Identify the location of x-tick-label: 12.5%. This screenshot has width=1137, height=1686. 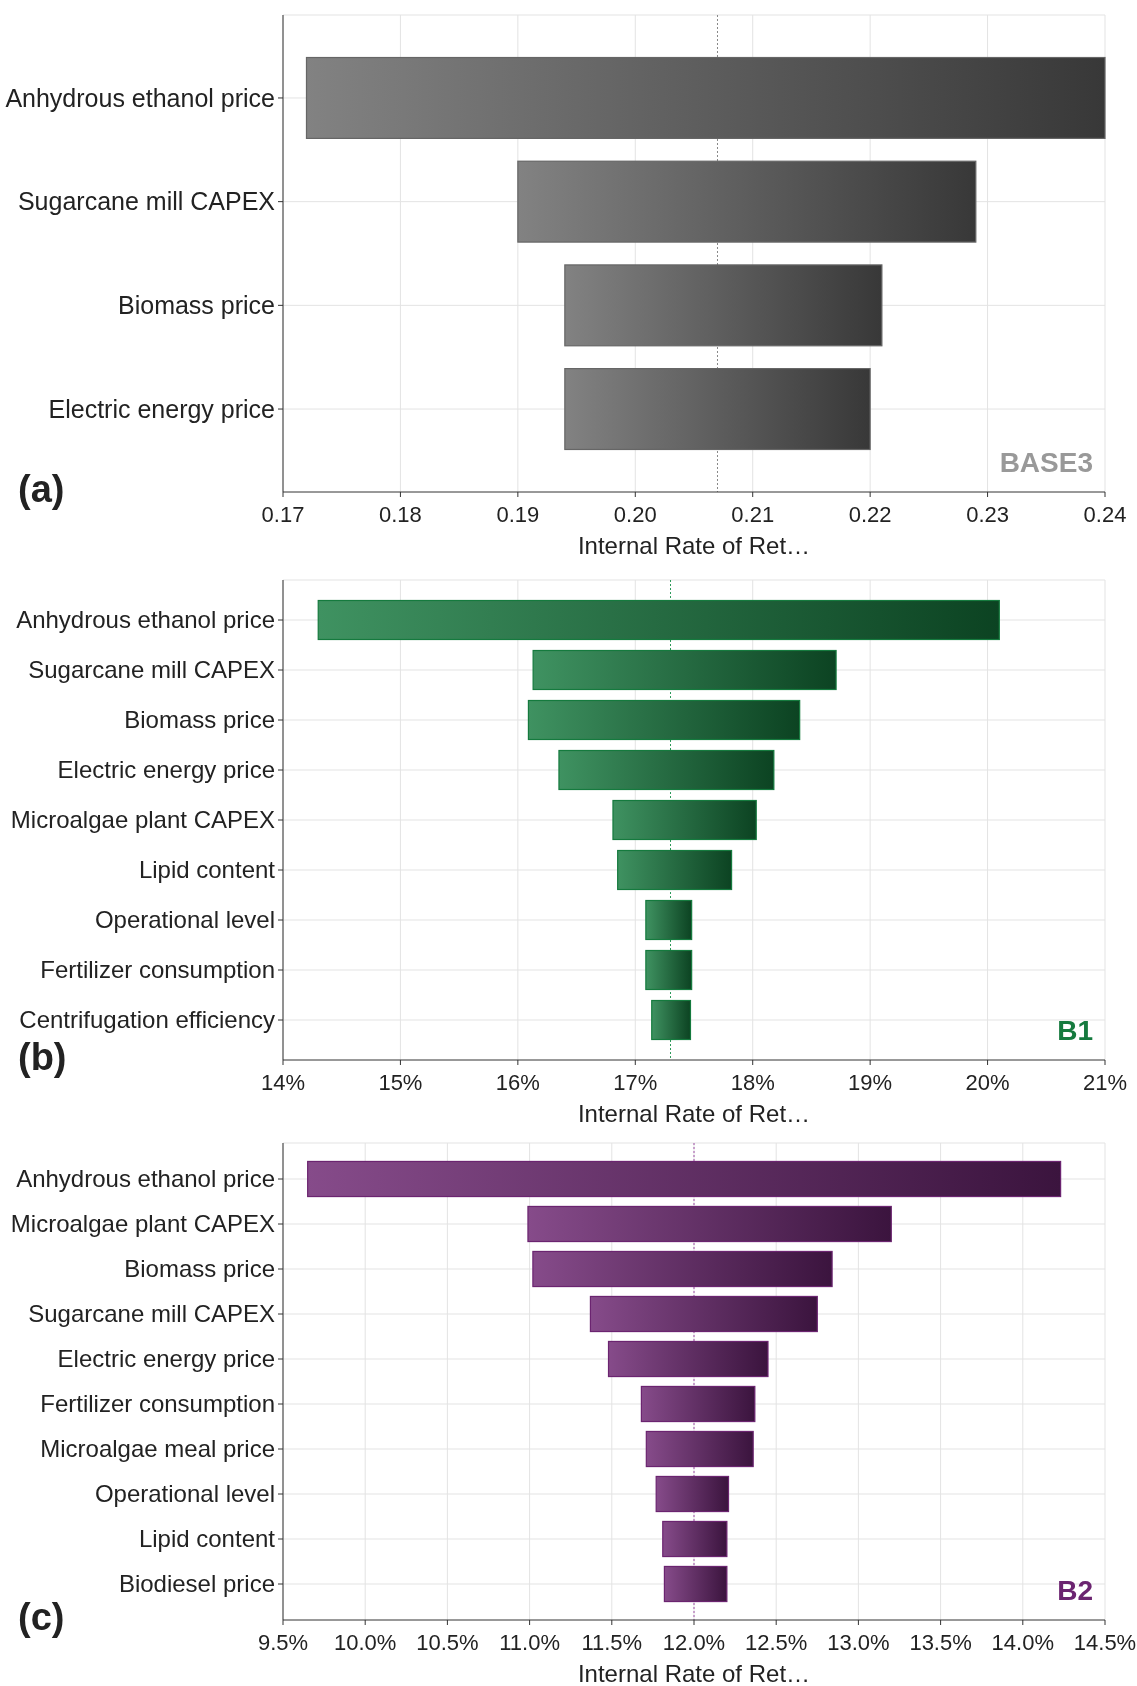
(776, 1642).